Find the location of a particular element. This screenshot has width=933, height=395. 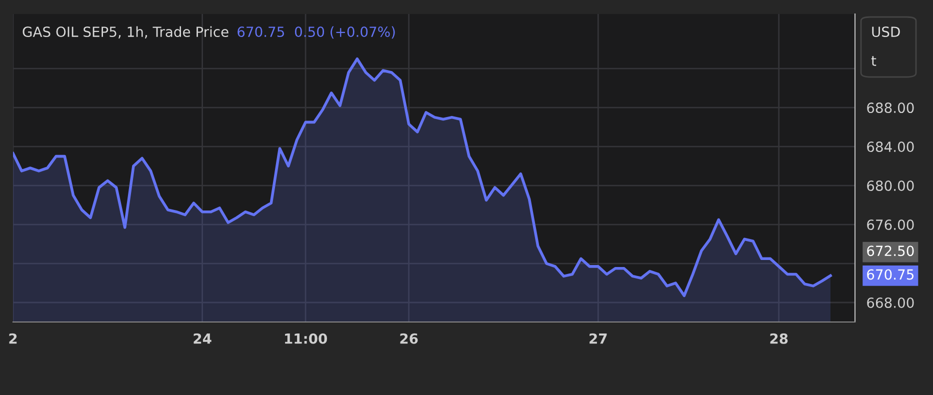

text: 672.50 is located at coordinates (890, 251).